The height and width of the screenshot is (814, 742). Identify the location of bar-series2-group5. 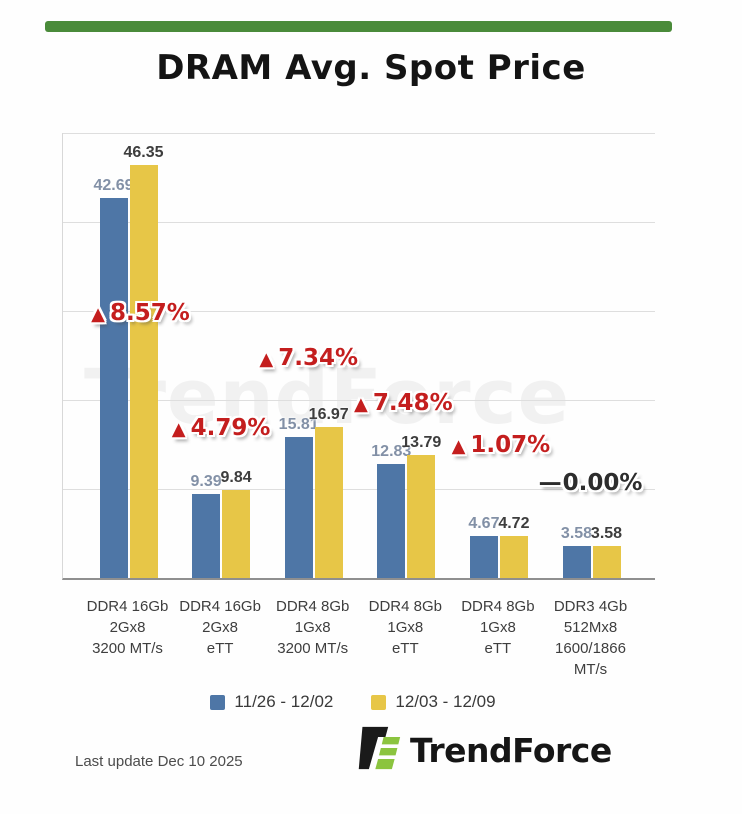
(513, 557).